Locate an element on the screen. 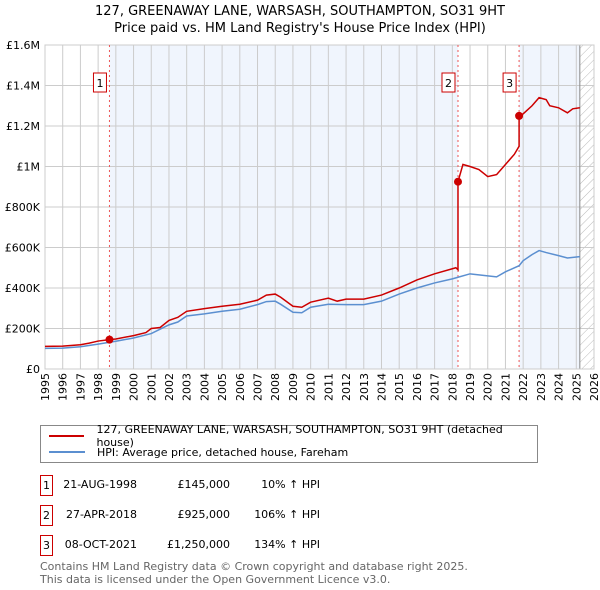 This screenshot has height=590, width=600. sale-price: £925,000 is located at coordinates (204, 514).